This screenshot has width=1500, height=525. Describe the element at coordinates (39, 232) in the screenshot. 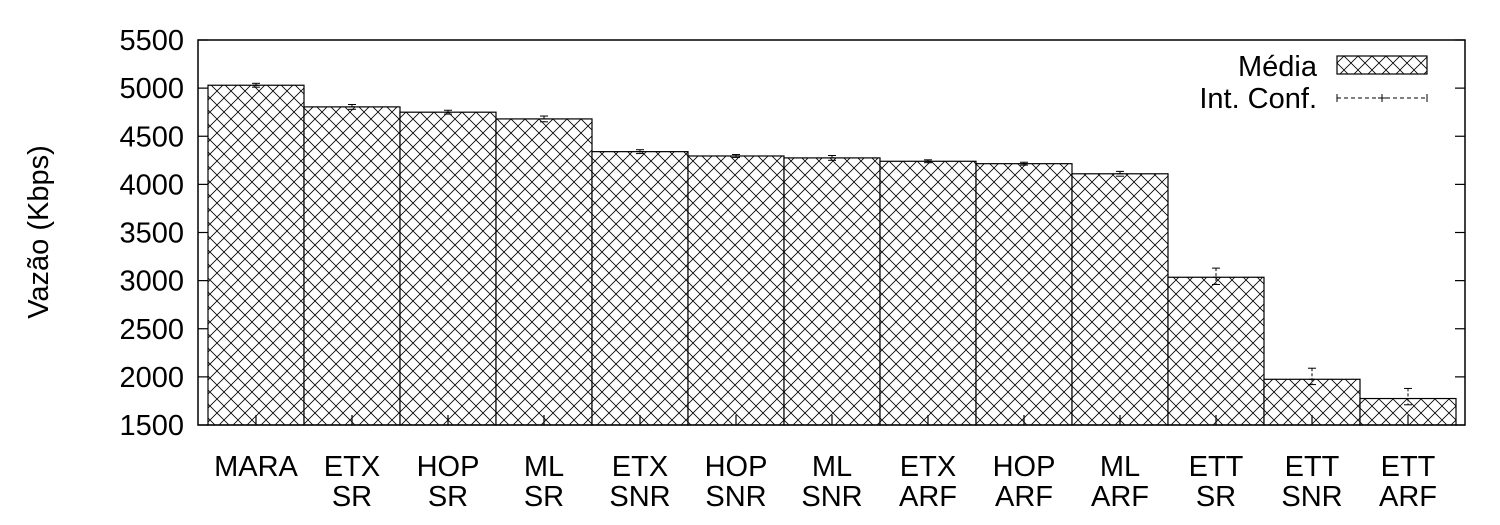

I see `y-axis-title: Vazão (Kbps)` at that location.